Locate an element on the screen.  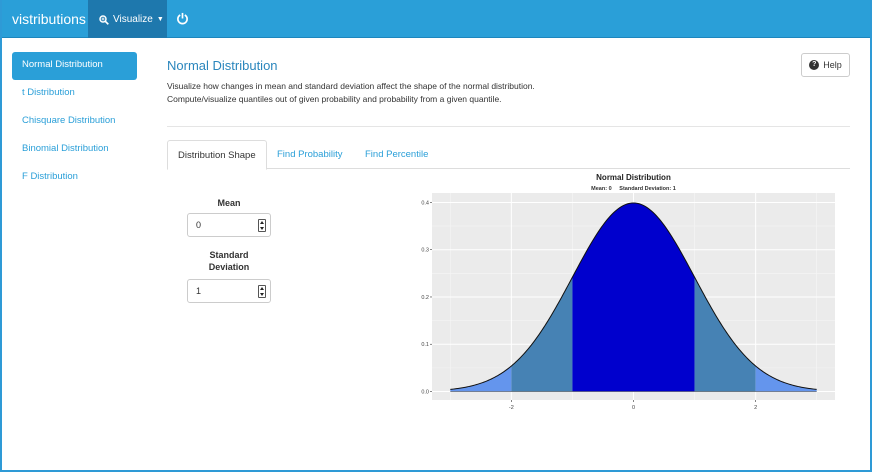
help-label: Help is located at coordinates (832, 65).